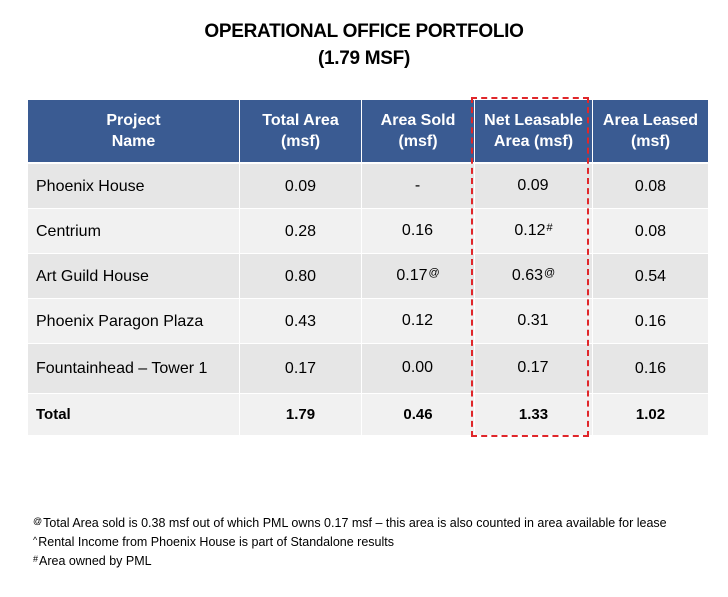 The width and height of the screenshot is (728, 597). Describe the element at coordinates (534, 231) in the screenshot. I see `cell-net-leasable: 0.12#` at that location.